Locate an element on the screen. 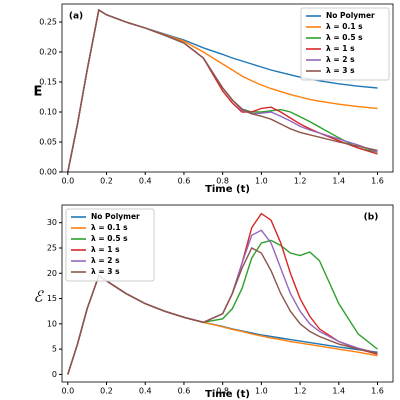 The image size is (400, 400). y-tick-label: 0.25 is located at coordinates (48, 22).